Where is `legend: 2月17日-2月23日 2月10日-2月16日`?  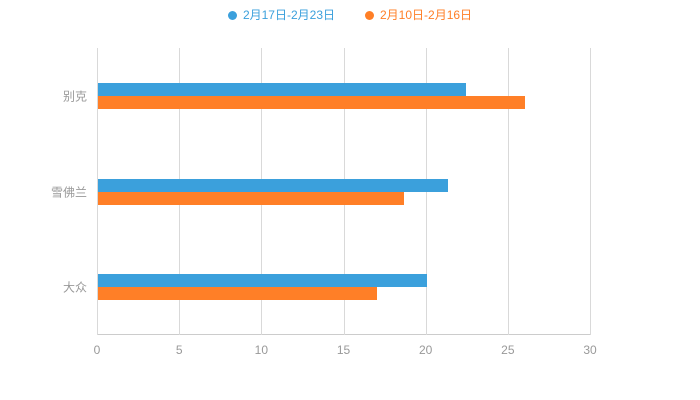 legend: 2月17日-2月23日 2月10日-2月16日 is located at coordinates (350, 15).